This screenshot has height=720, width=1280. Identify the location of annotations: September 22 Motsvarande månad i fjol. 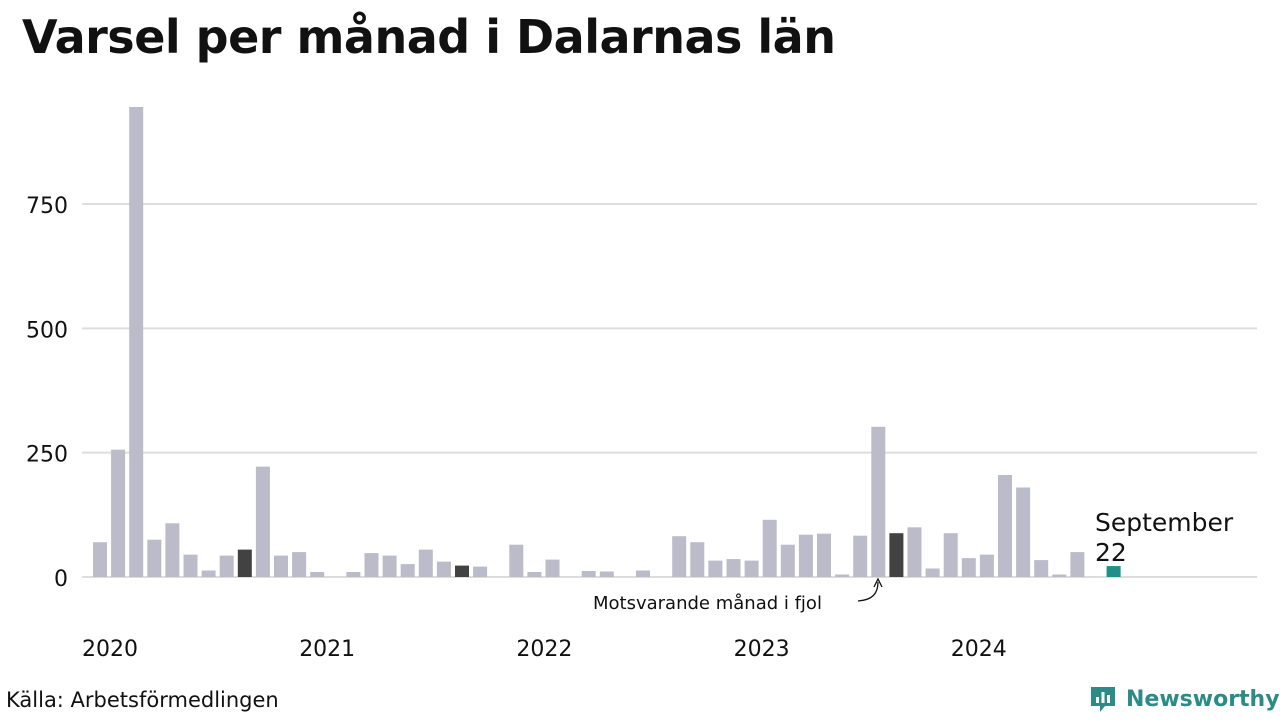
(913, 561).